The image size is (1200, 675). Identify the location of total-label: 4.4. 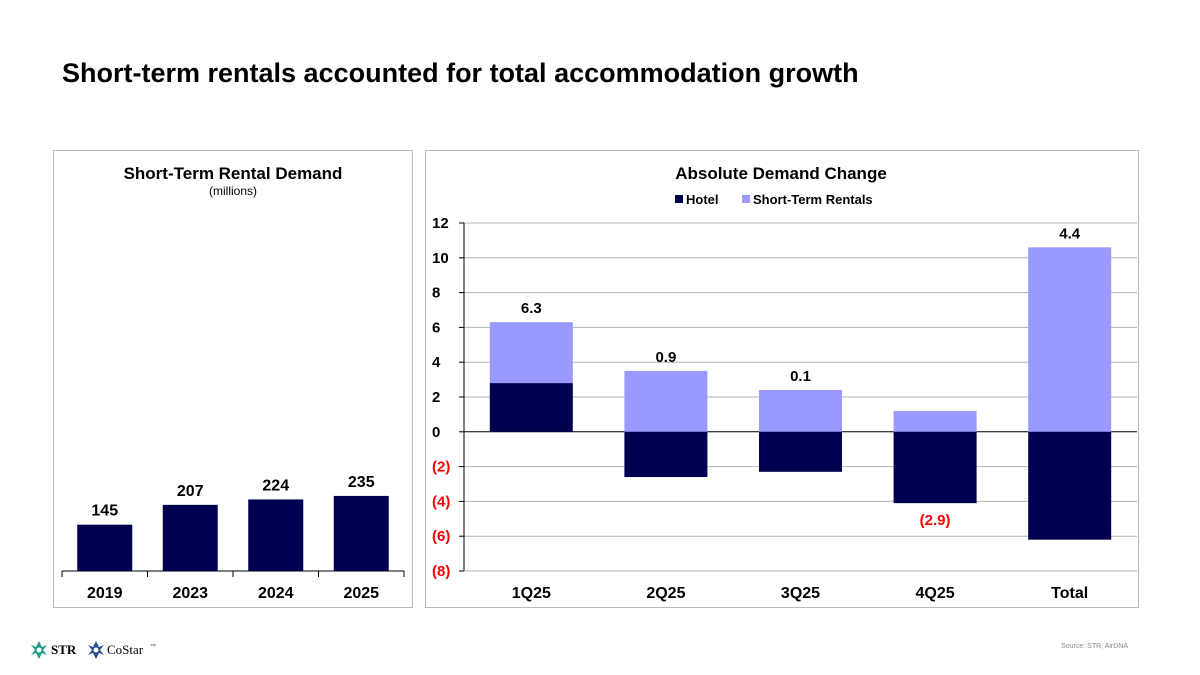
(1070, 233).